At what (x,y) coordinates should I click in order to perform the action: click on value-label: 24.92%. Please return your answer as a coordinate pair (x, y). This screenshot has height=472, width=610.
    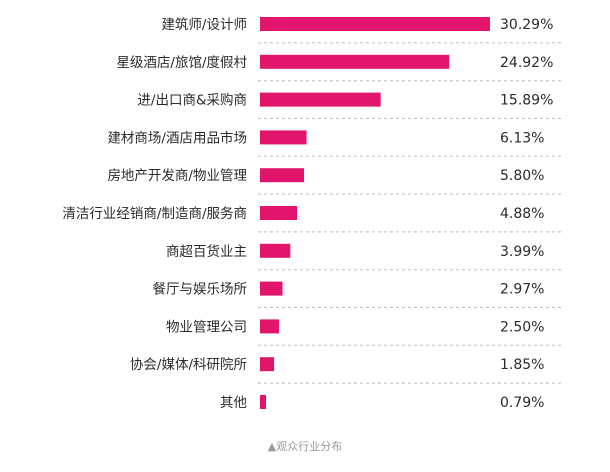
    Looking at the image, I should click on (526, 63).